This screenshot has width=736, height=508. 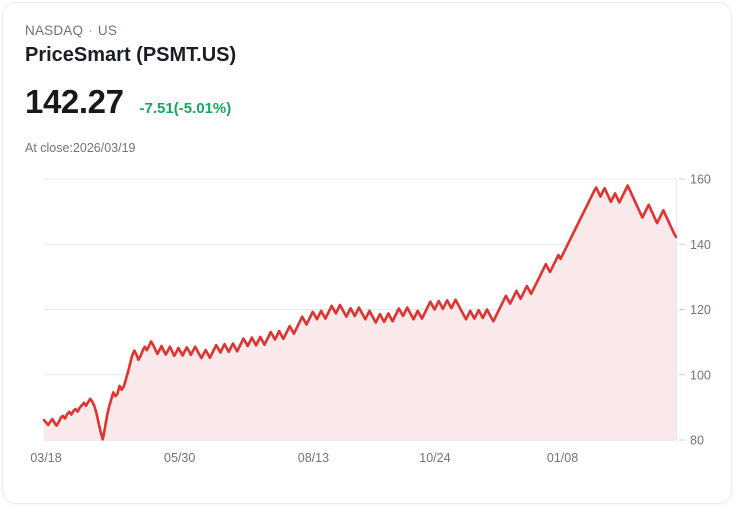 What do you see at coordinates (128, 102) in the screenshot?
I see `price-row: 142.27 -7.51(-5.01%)` at bounding box center [128, 102].